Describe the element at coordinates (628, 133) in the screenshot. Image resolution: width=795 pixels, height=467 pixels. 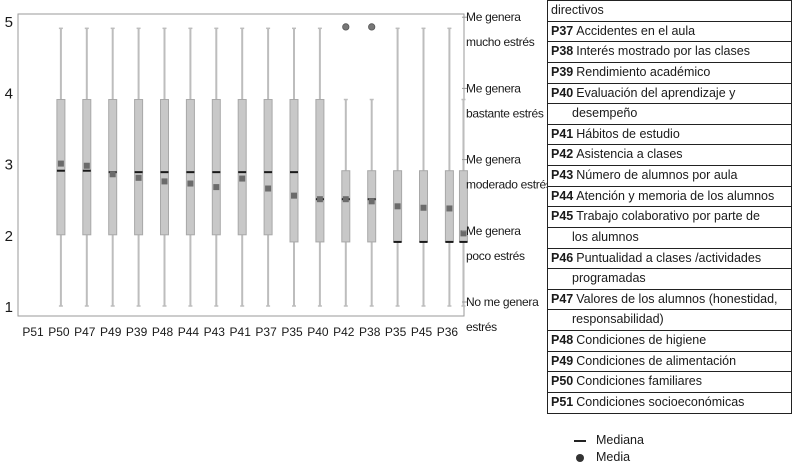
I see `legend-description: Hábitos de estudio` at that location.